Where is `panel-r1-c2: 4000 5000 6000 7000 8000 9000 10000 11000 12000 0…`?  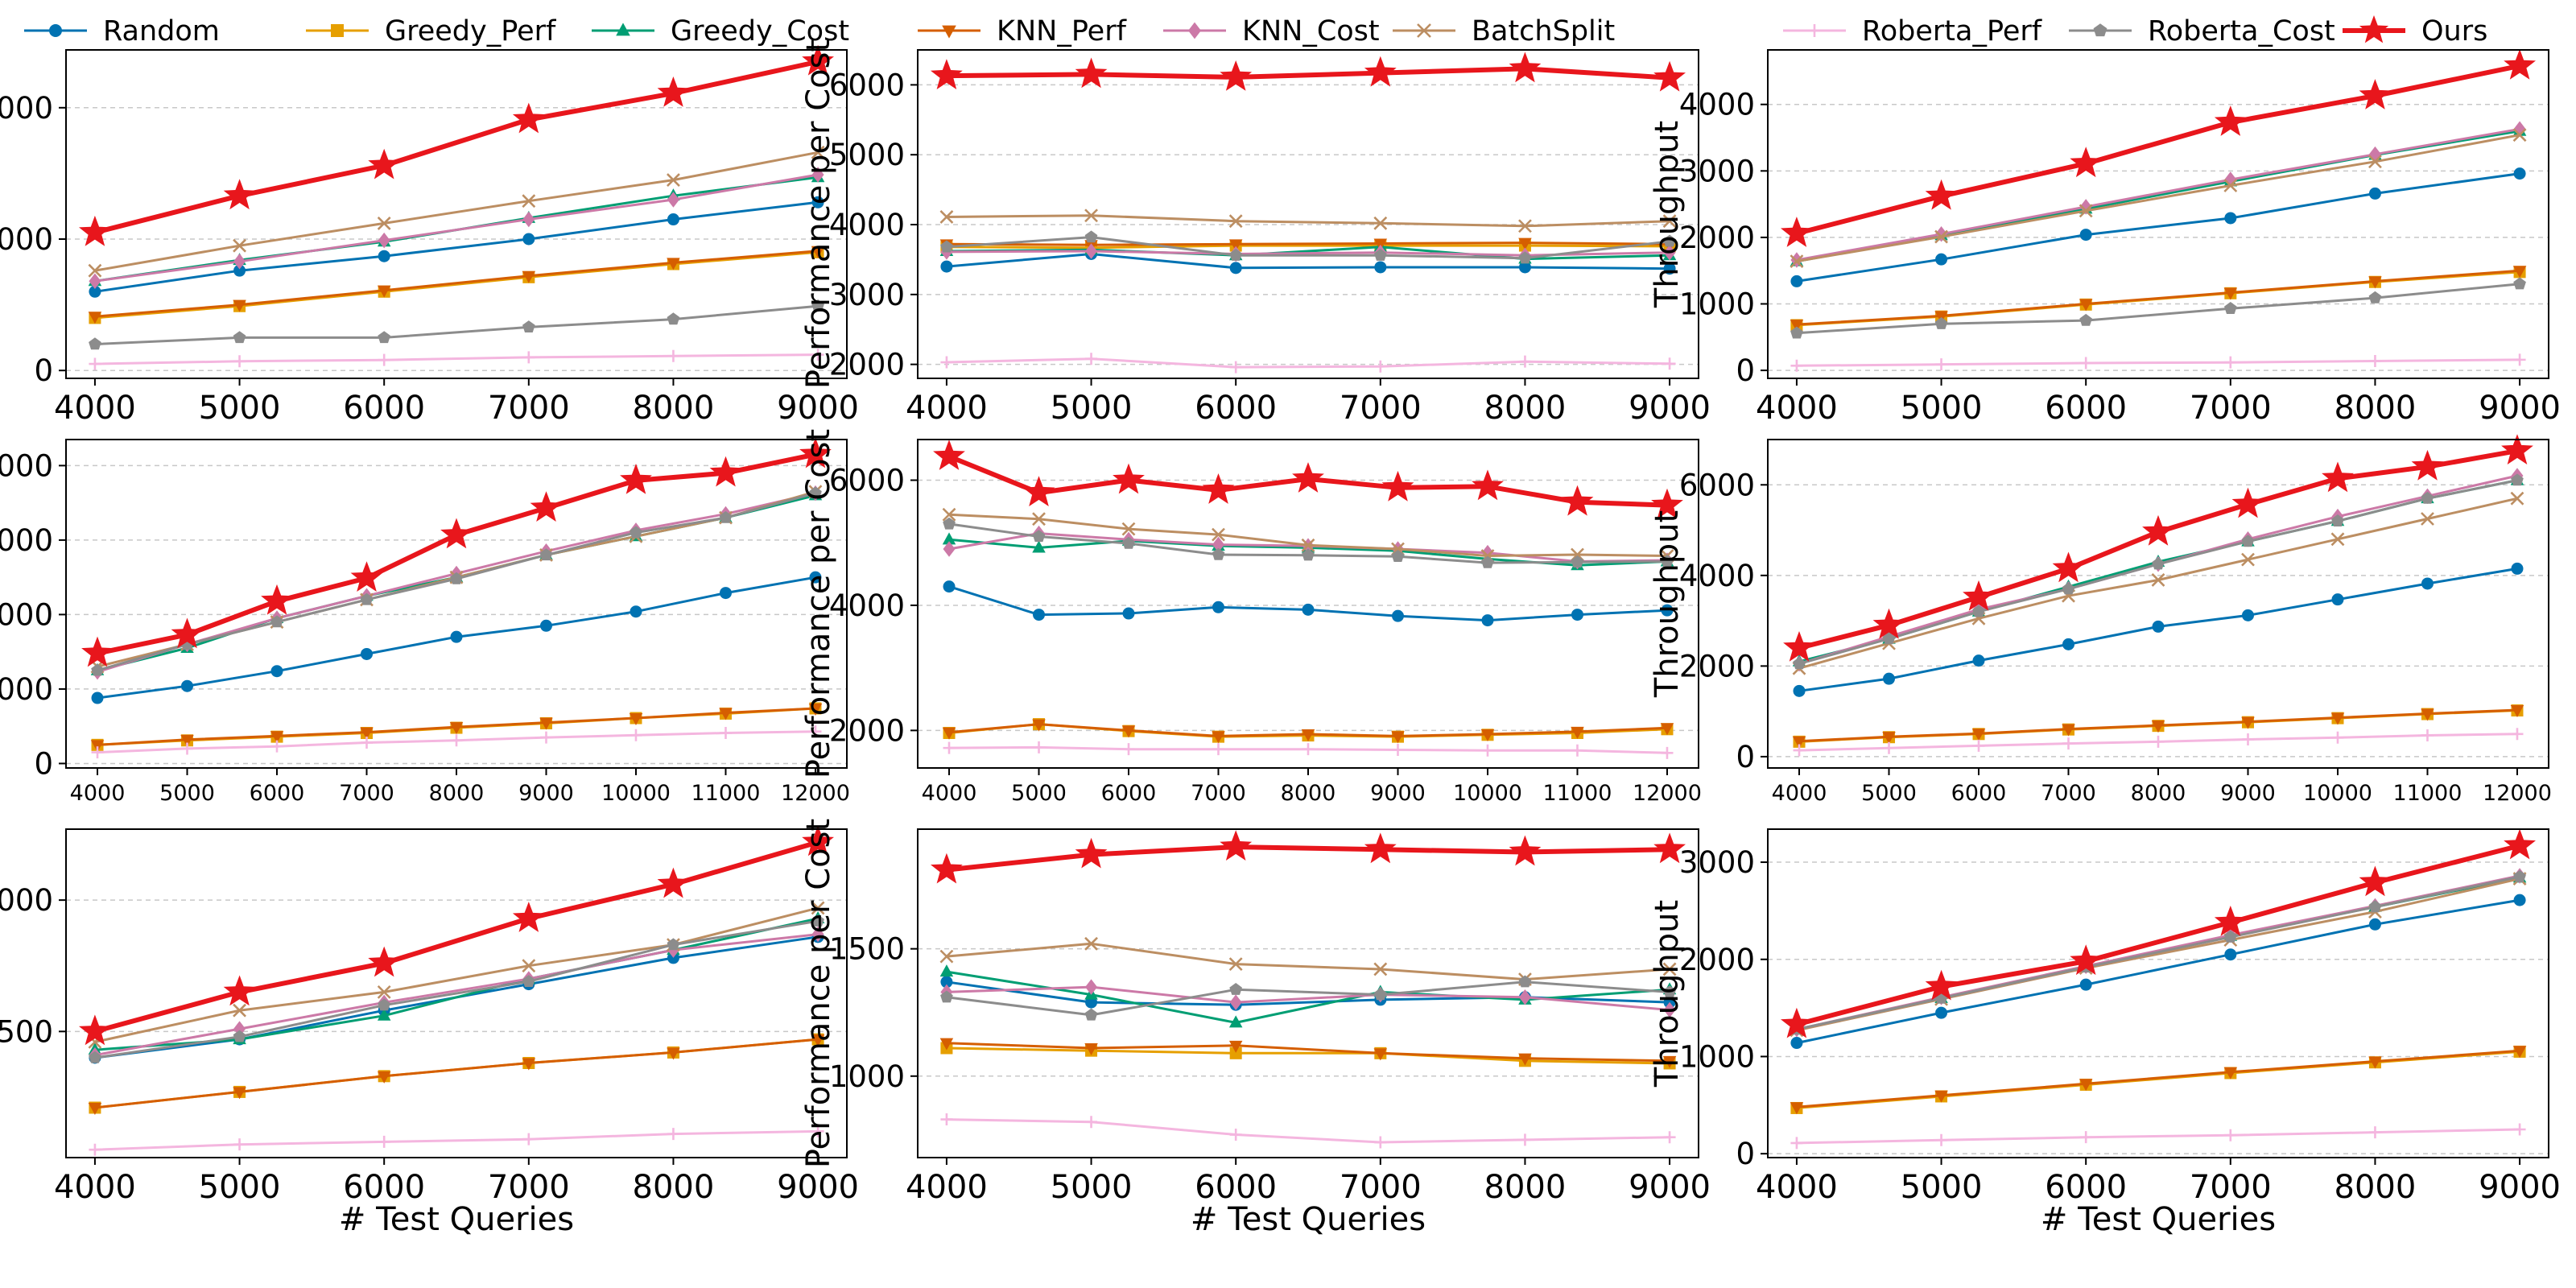
panel-r1-c2: 4000 5000 6000 7000 8000 9000 10000 11000 12000 0… is located at coordinates (2100, 620).